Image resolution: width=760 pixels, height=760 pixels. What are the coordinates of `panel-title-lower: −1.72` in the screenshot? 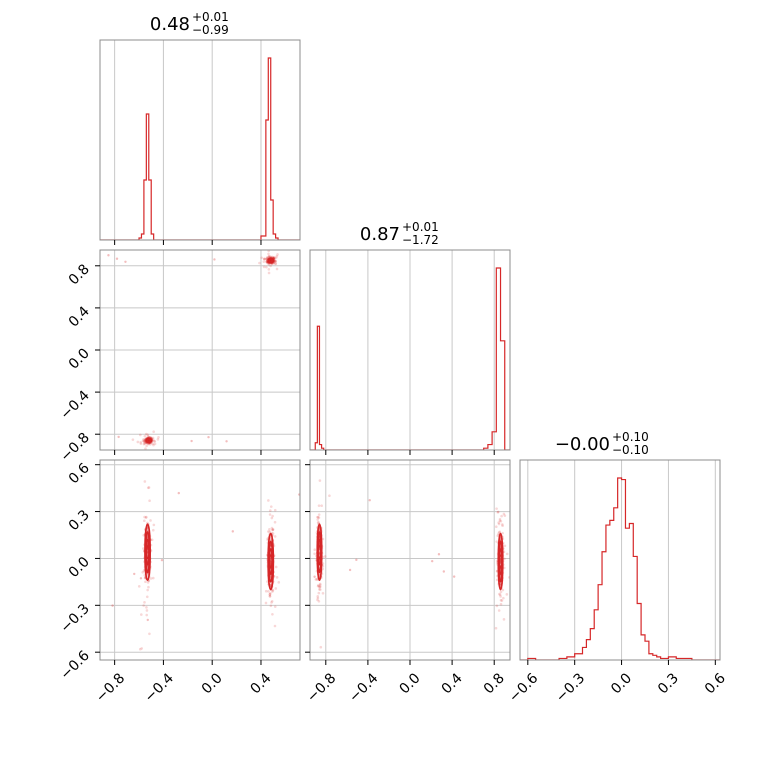 It's located at (420, 240).